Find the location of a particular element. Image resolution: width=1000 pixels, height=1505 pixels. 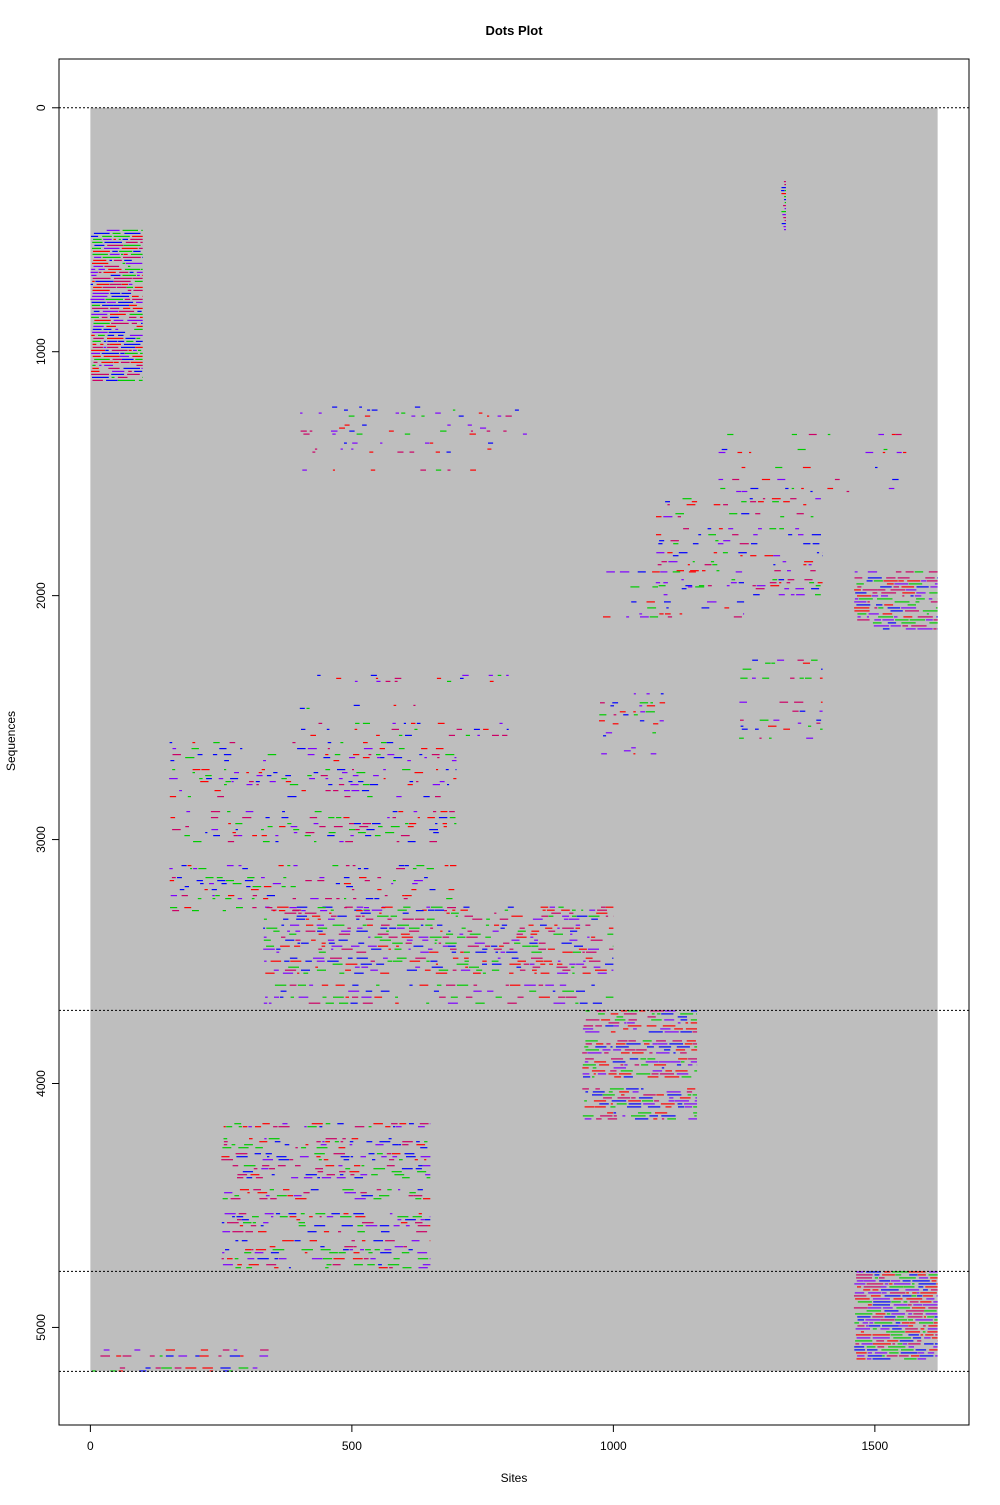

x-axis: 0 500 1000 1500 is located at coordinates (487, 1439).